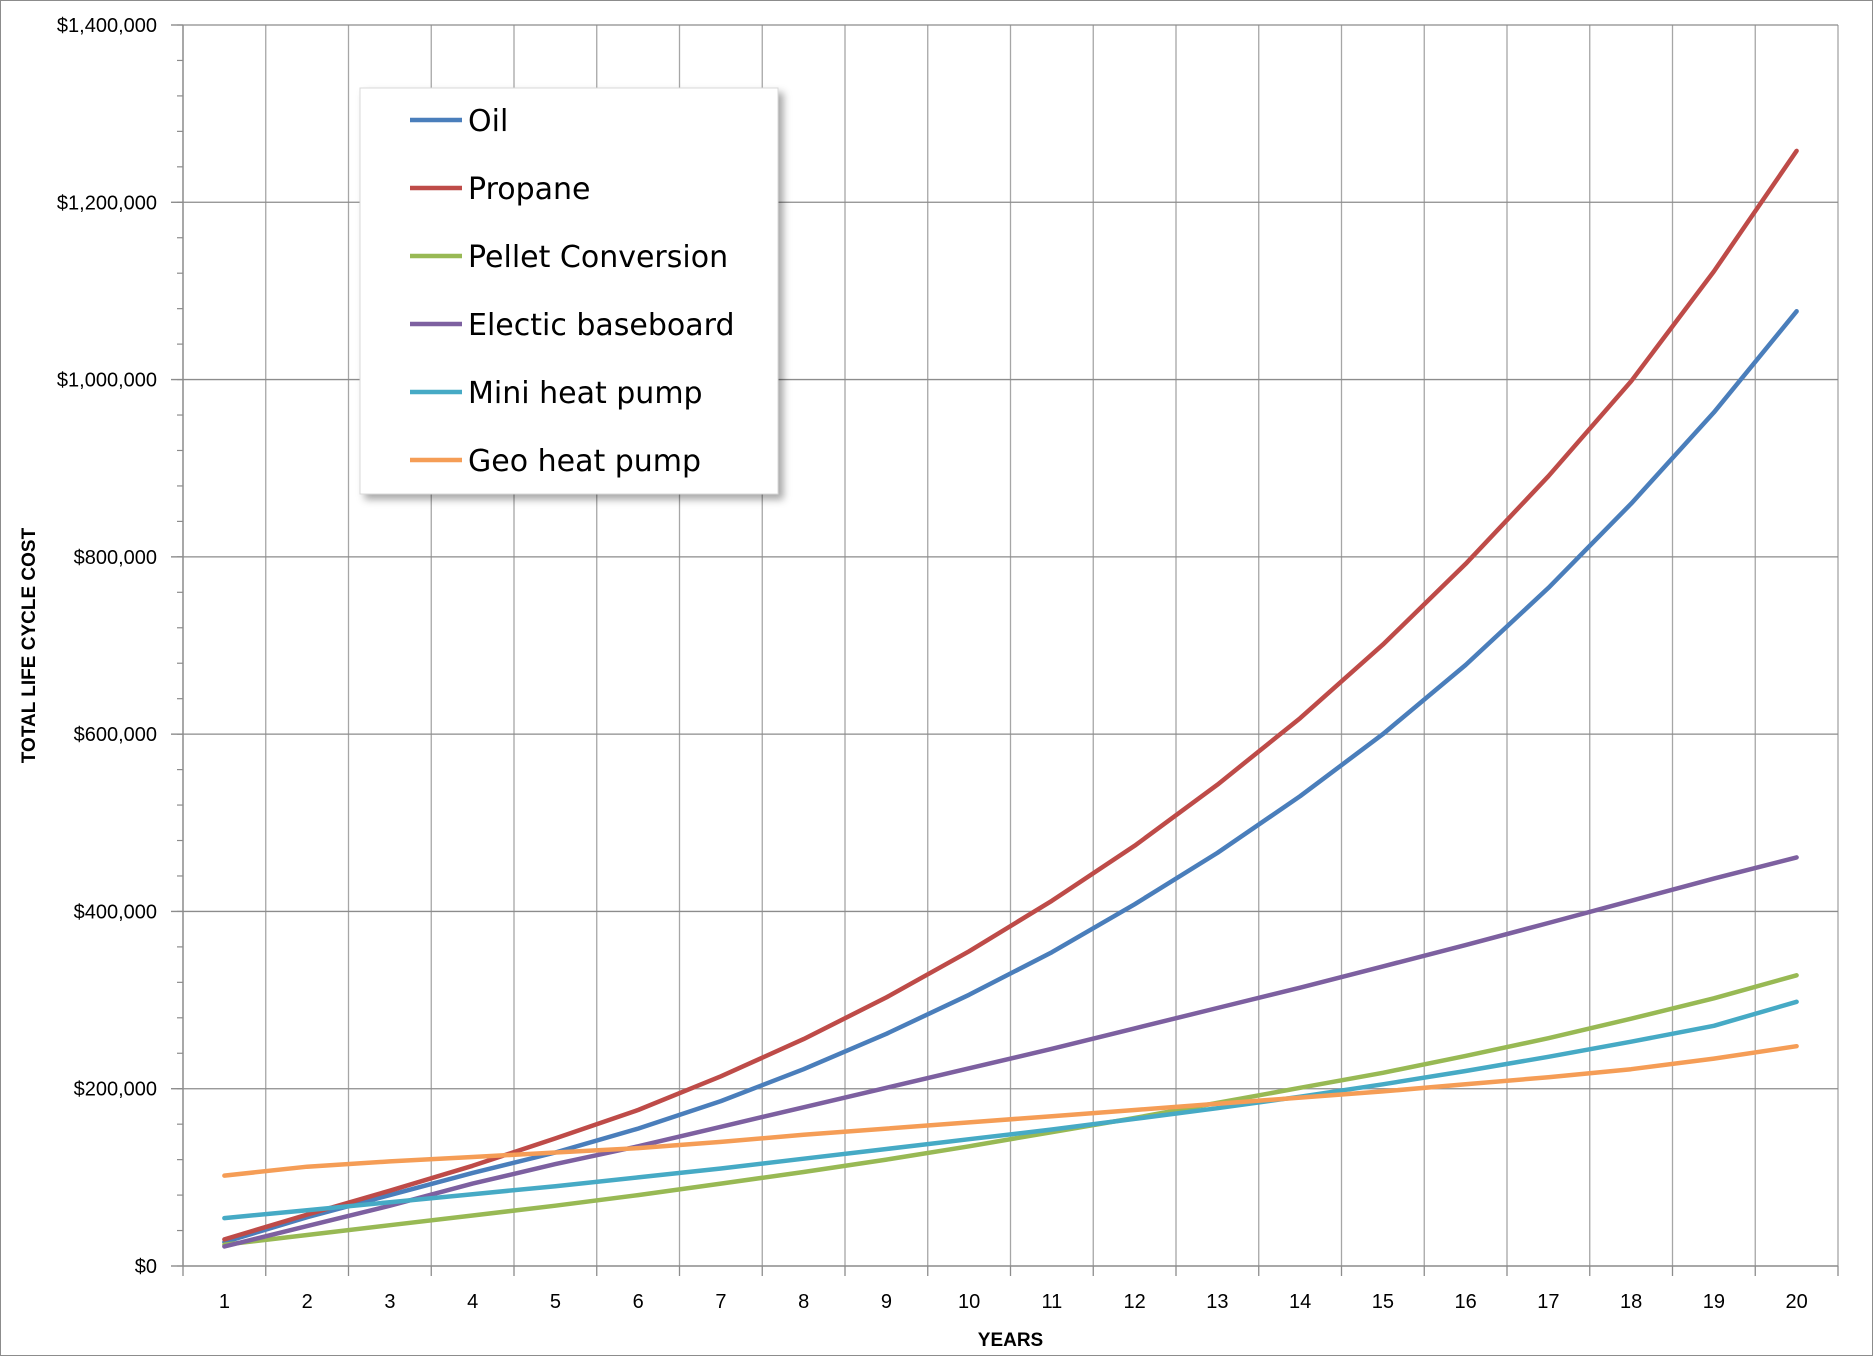  I want to click on x-tick-label: 18, so click(1631, 1302).